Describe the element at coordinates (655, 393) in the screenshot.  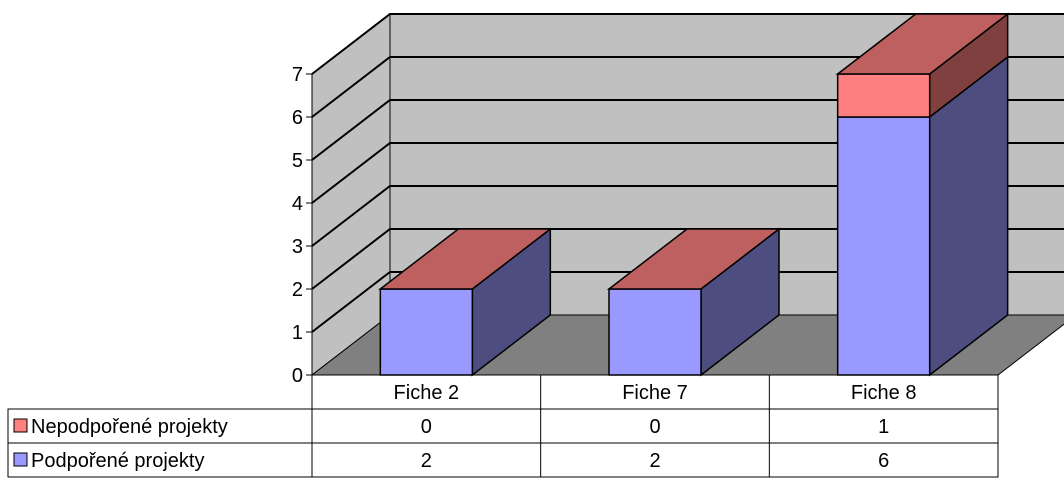
I see `category-label: Fiche 7` at that location.